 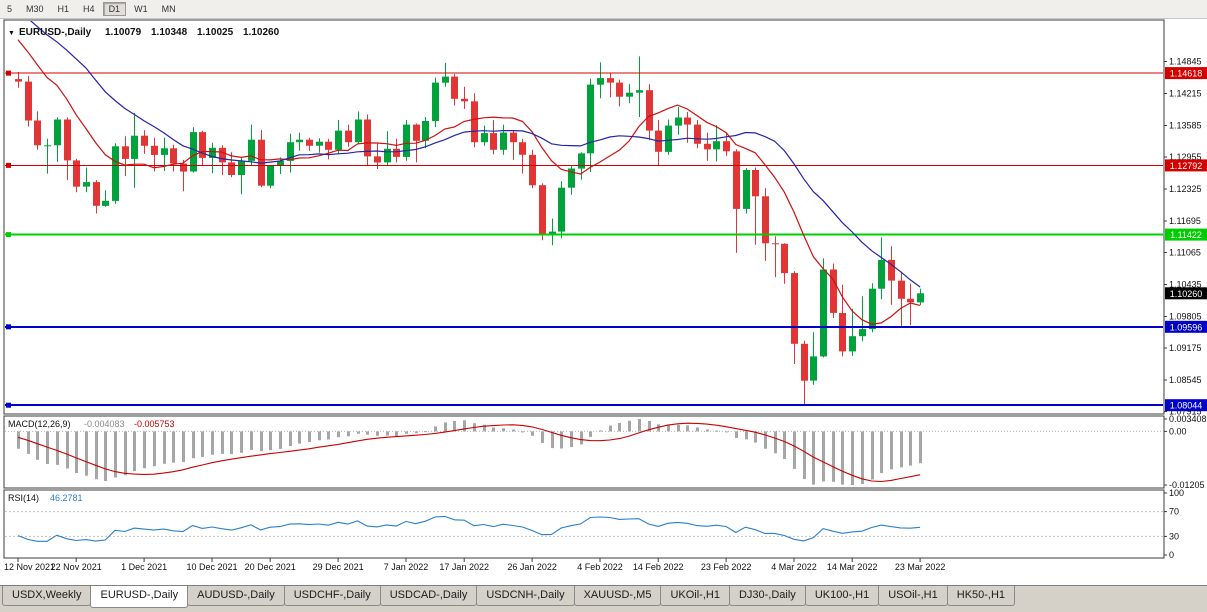 I want to click on svg-text: 14 Mar 2022, so click(x=852, y=567).